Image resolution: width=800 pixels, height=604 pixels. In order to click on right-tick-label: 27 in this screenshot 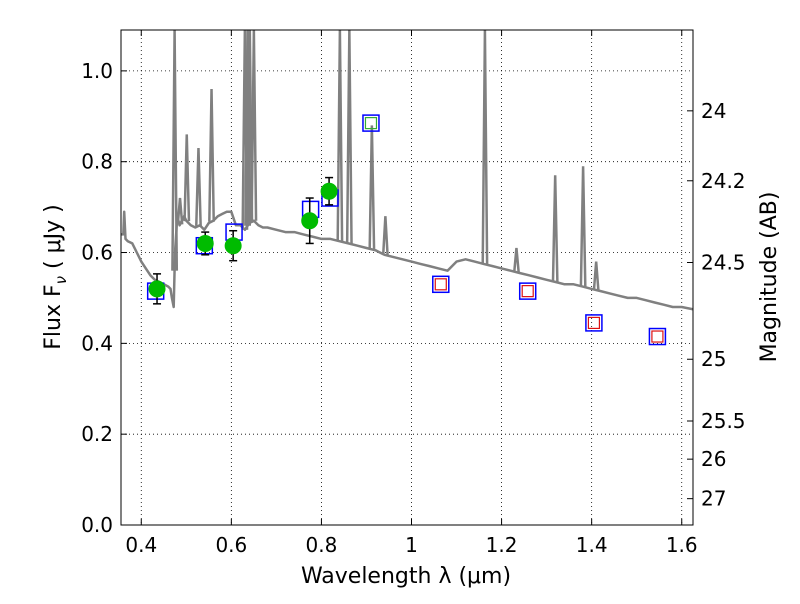, I will do `click(713, 499)`.